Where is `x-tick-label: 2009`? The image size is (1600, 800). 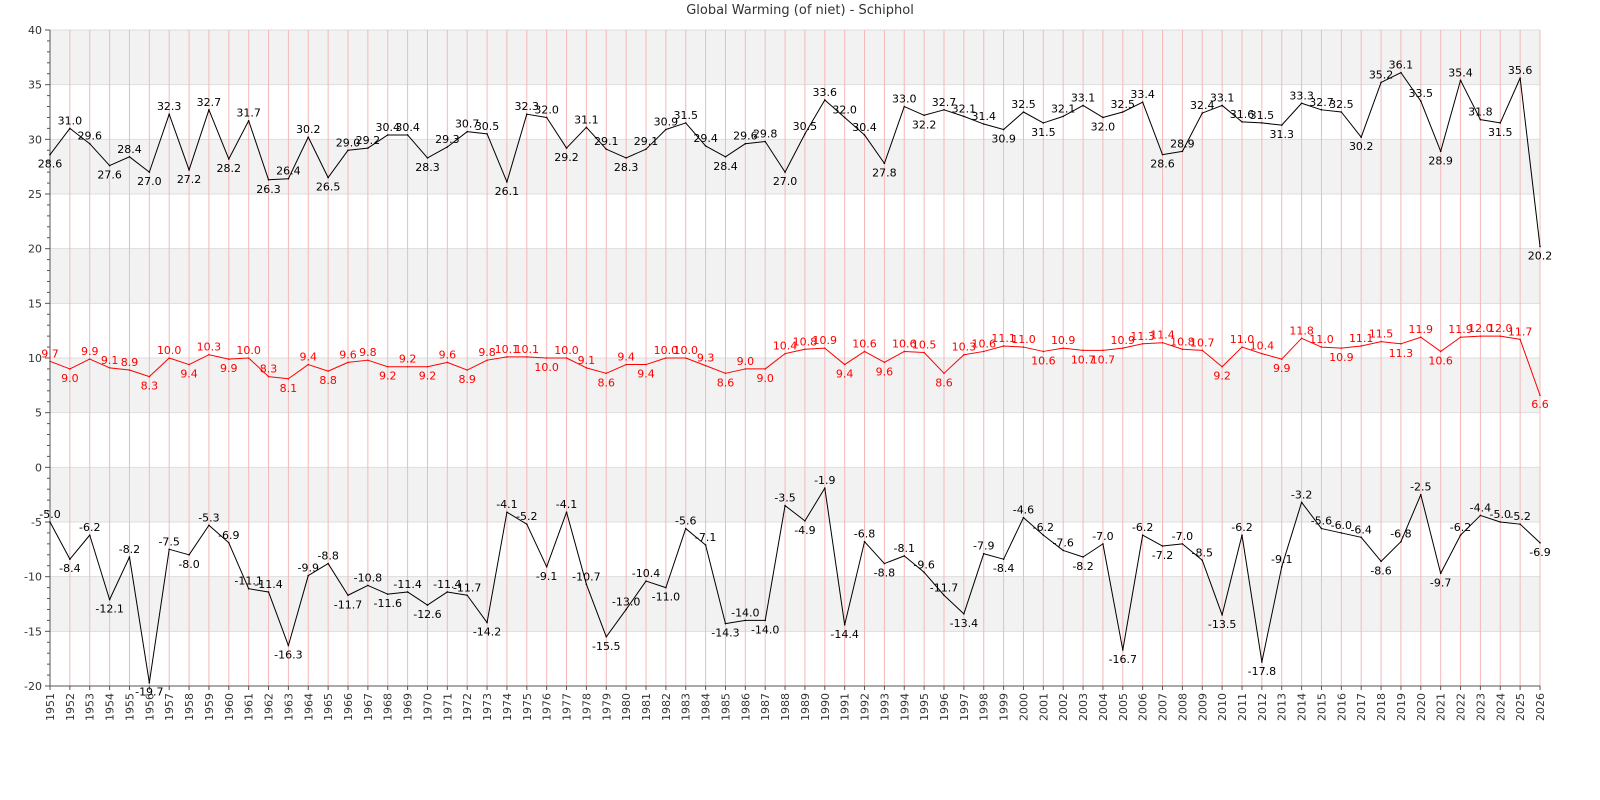 x-tick-label: 2009 is located at coordinates (1202, 707).